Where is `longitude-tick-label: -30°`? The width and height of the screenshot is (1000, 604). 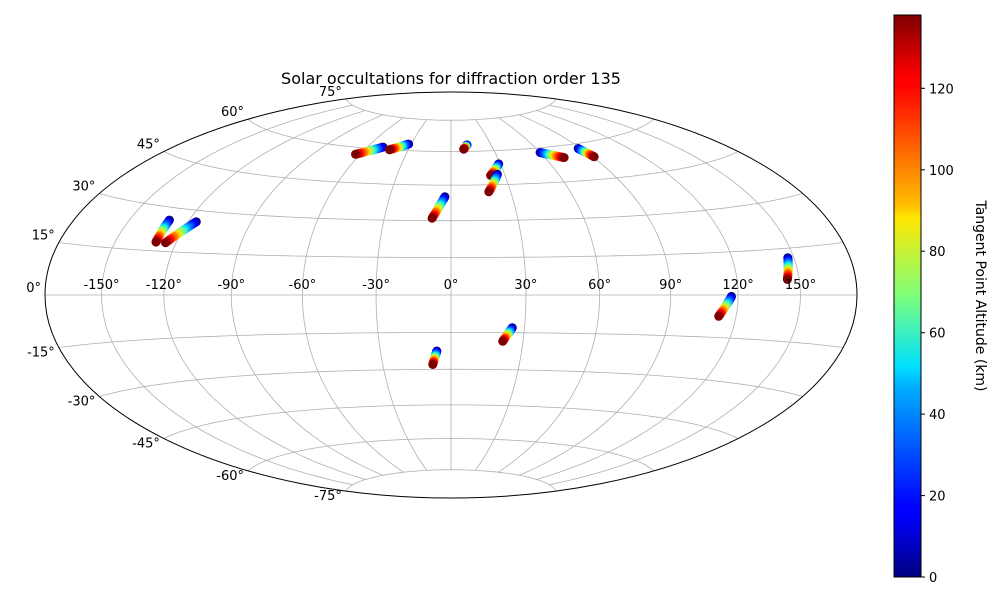 longitude-tick-label: -30° is located at coordinates (376, 285).